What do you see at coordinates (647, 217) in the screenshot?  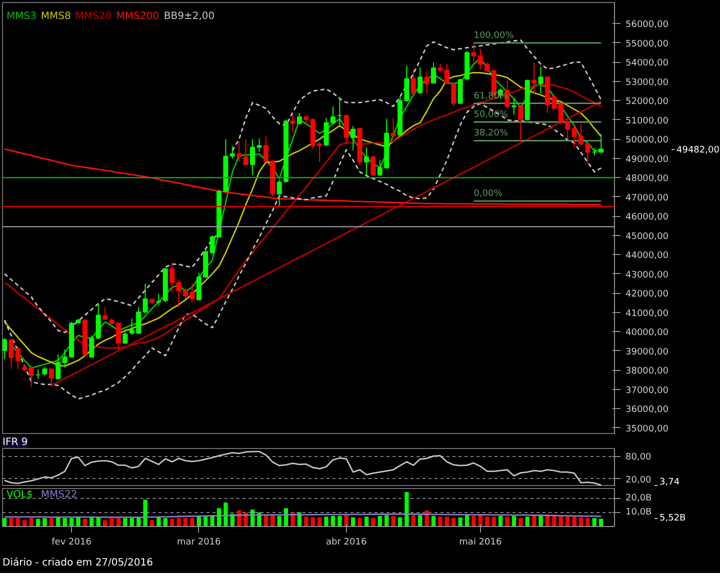 I see `y-tick-label: 46000,00` at bounding box center [647, 217].